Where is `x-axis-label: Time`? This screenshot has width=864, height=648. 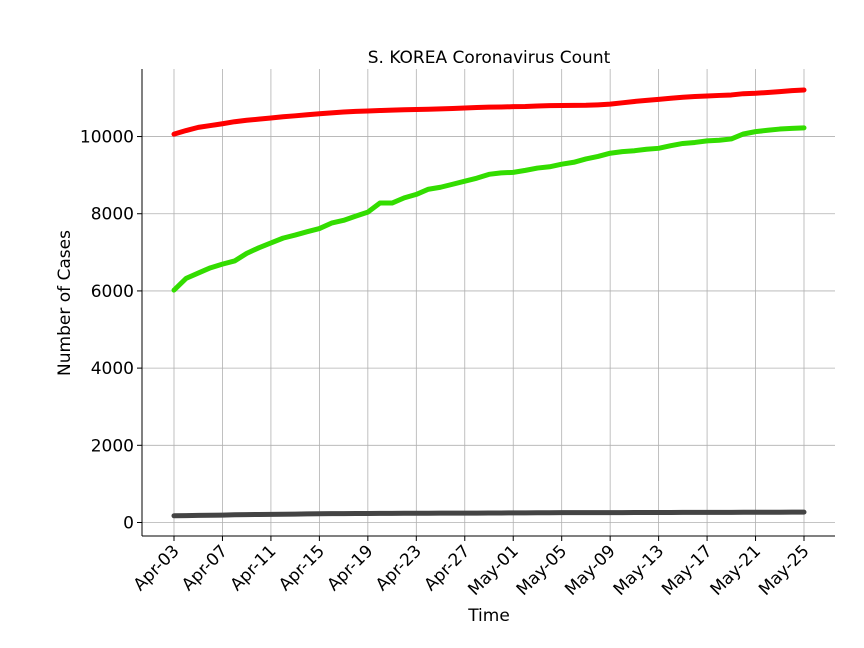
x-axis-label: Time is located at coordinates (488, 616).